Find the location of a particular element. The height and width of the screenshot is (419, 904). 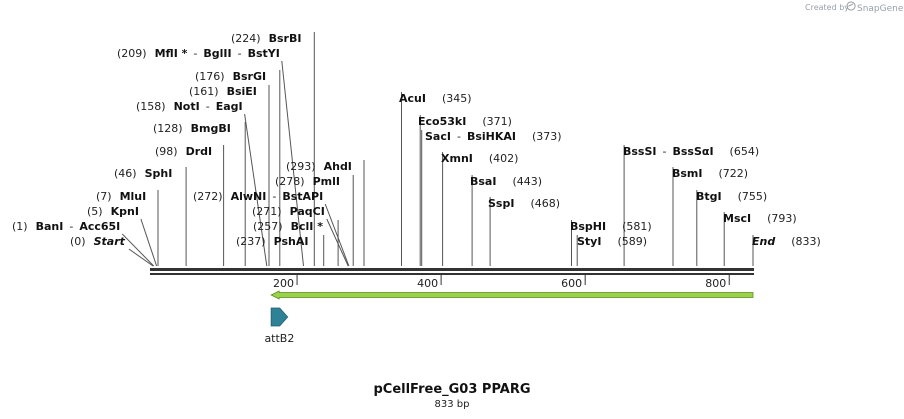

enzyme-name-saci: SacI is located at coordinates (438, 136).